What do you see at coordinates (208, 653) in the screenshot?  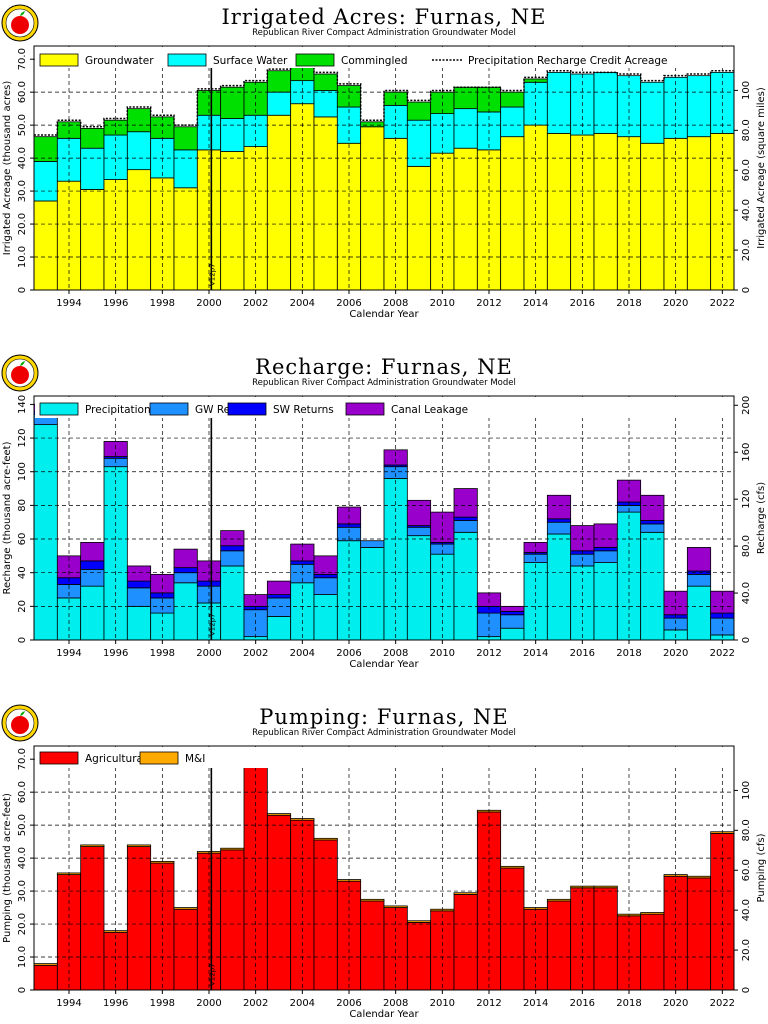 I see `x-tick-label: 2000` at bounding box center [208, 653].